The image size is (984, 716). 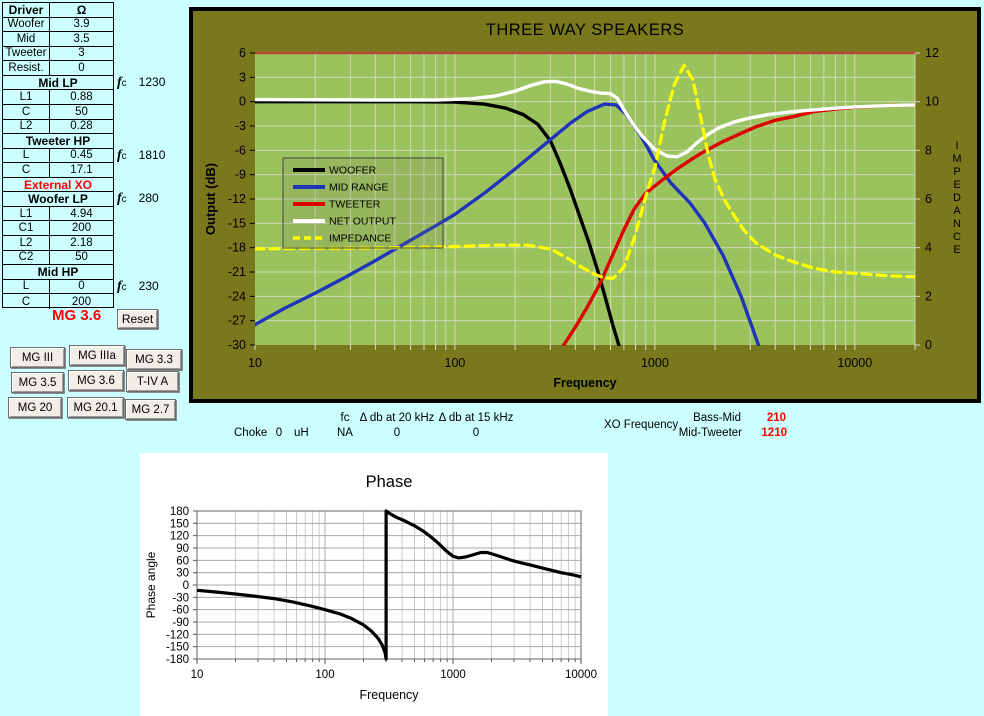 What do you see at coordinates (237, 248) in the screenshot?
I see `y-tick-label: -18` at bounding box center [237, 248].